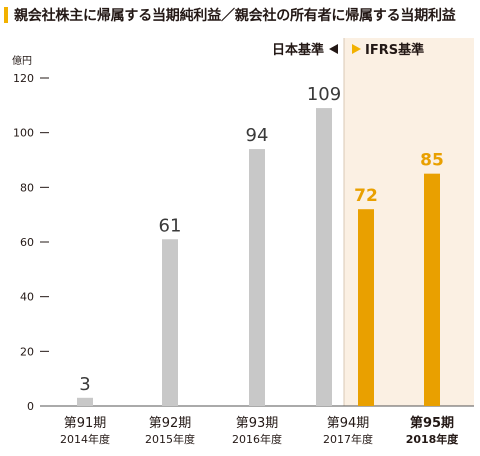  Describe the element at coordinates (27, 187) in the screenshot. I see `y-tick-label: 80` at that location.